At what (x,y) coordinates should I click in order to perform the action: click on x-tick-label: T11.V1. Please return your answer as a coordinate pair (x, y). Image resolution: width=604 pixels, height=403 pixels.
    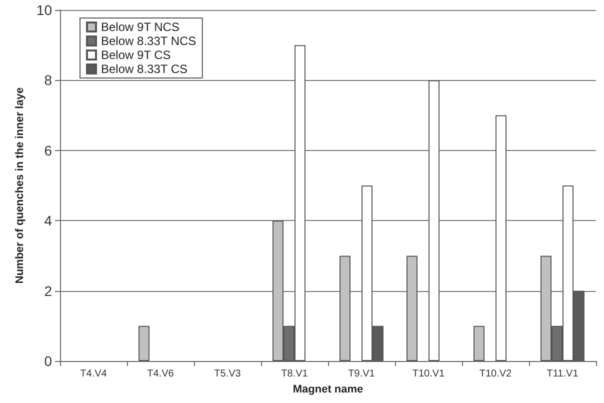
    Looking at the image, I should click on (562, 374).